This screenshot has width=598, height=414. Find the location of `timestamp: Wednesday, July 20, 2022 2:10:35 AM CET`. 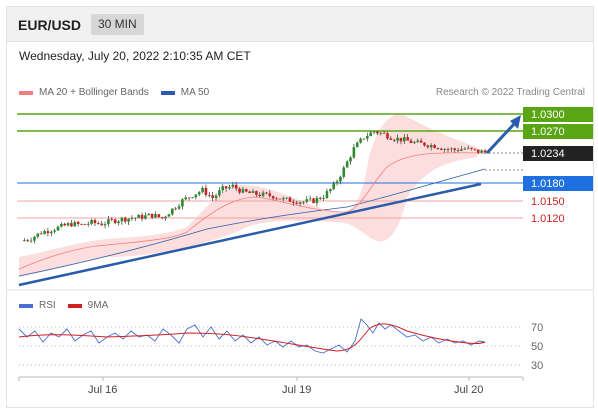

timestamp: Wednesday, July 20, 2022 2:10:35 AM CET is located at coordinates (135, 56).